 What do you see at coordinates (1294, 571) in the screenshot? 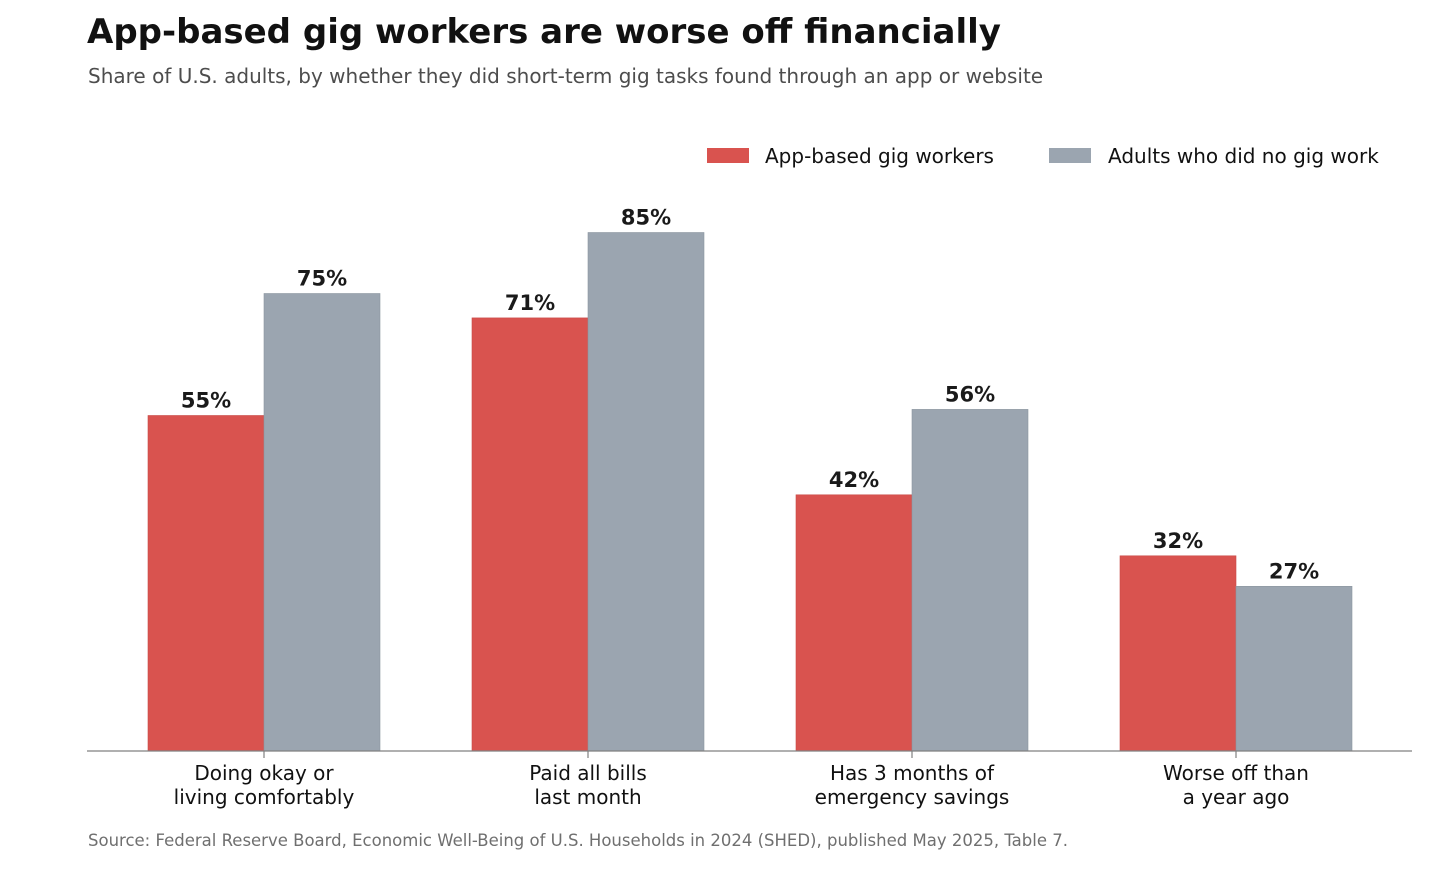
I see `data-label-no-gig-3: 27%` at bounding box center [1294, 571].